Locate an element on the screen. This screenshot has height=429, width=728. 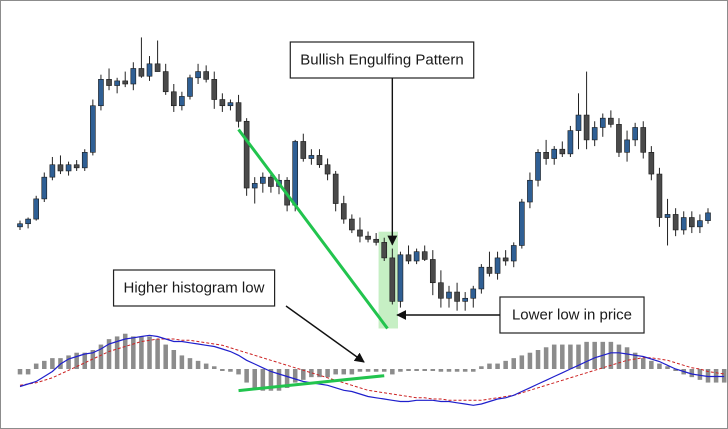
callout-lower-low-price: Lower low in price is located at coordinates (572, 315).